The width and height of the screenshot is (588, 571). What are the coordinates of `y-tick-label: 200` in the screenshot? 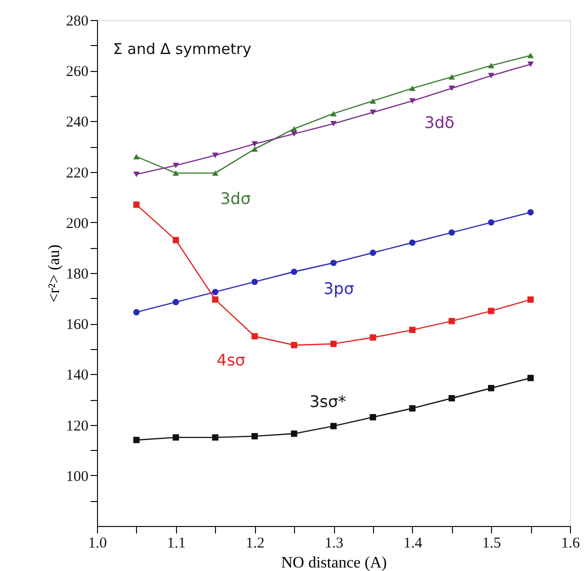 It's located at (77, 224).